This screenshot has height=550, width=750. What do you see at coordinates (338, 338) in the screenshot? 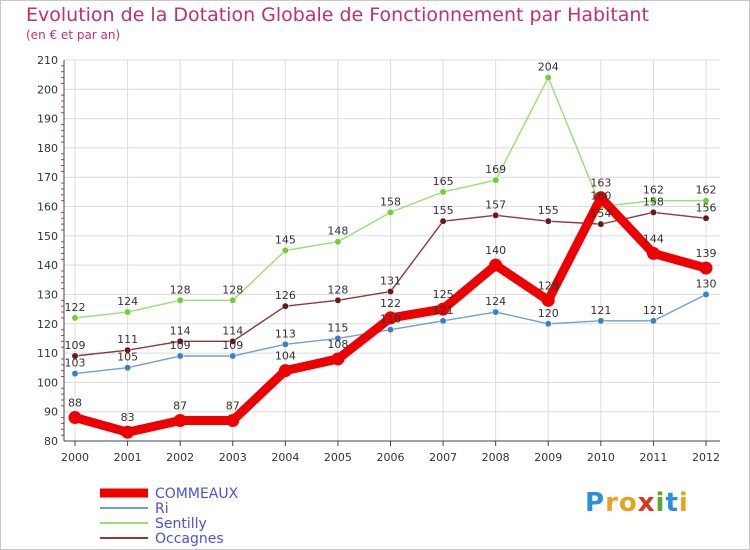
I see `data-point-ri-2005` at bounding box center [338, 338].